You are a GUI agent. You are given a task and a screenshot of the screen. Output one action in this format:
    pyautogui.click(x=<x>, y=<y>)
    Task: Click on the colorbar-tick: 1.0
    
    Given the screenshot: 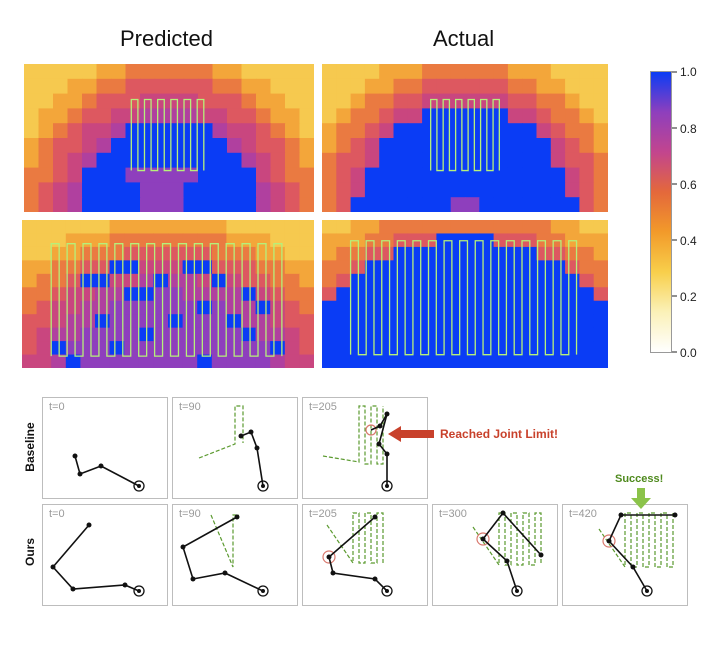 What is the action you would take?
    pyautogui.click(x=688, y=72)
    